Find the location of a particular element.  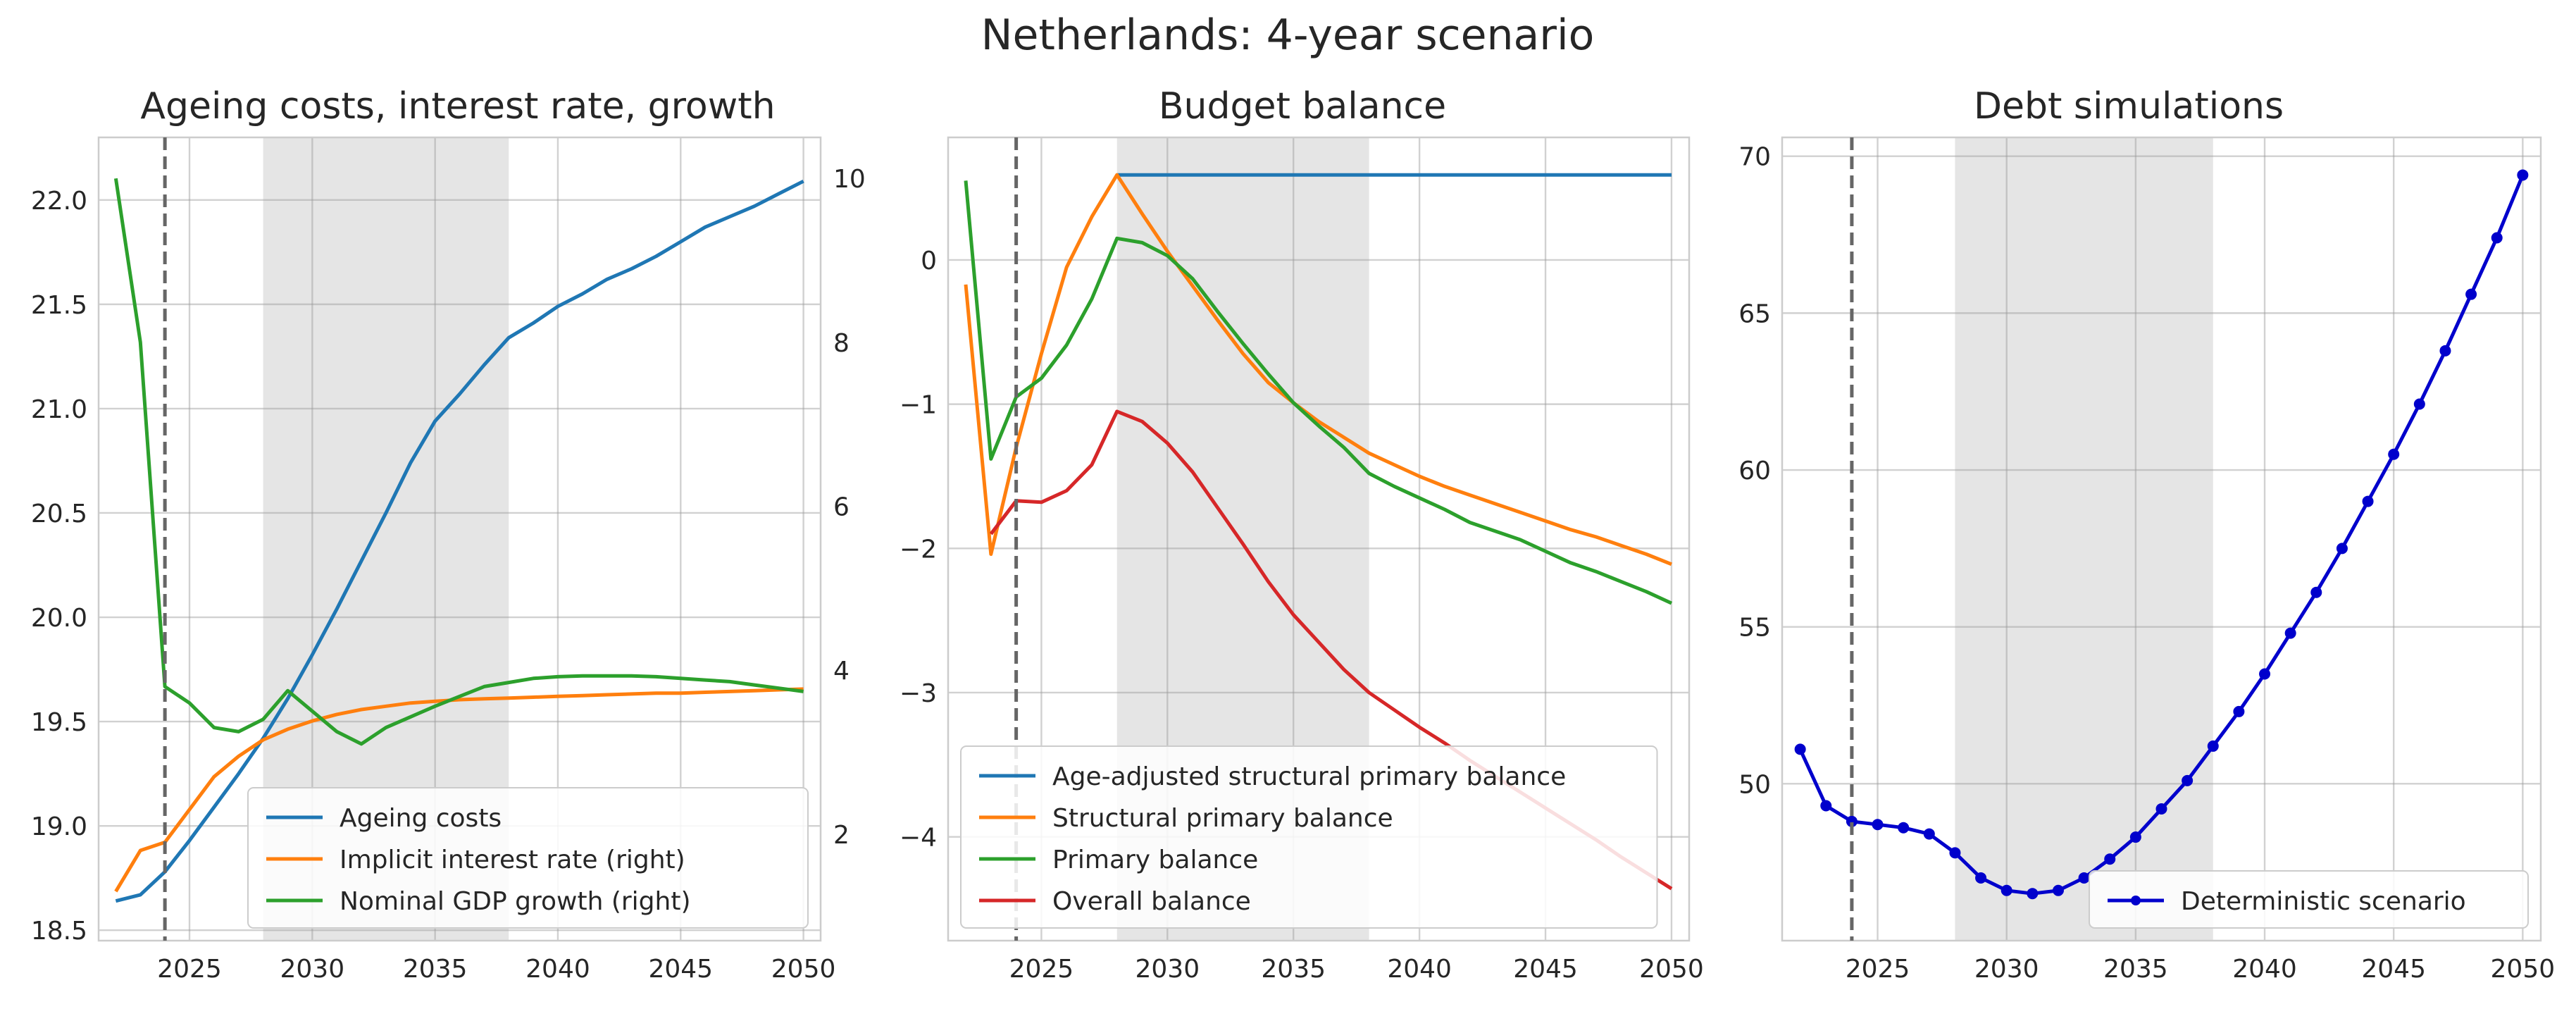

y-tick-label: 50 is located at coordinates (1754, 785).